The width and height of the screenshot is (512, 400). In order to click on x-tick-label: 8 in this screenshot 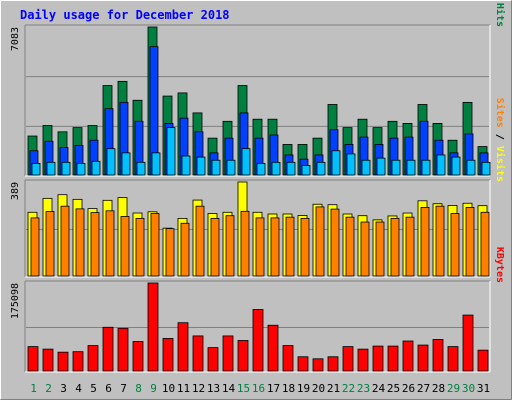, I will do `click(138, 388)`.